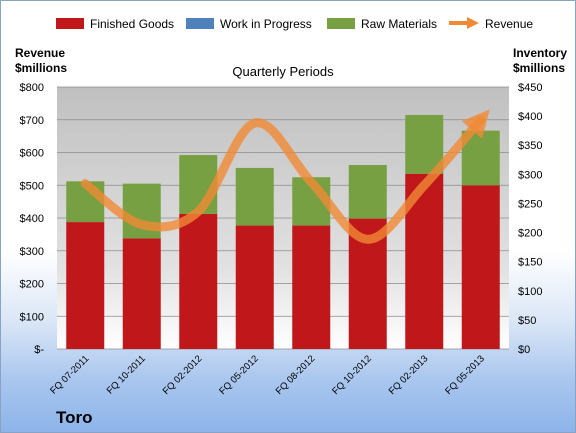 The width and height of the screenshot is (576, 433). Describe the element at coordinates (32, 121) in the screenshot. I see `left-tick-label: $700` at that location.